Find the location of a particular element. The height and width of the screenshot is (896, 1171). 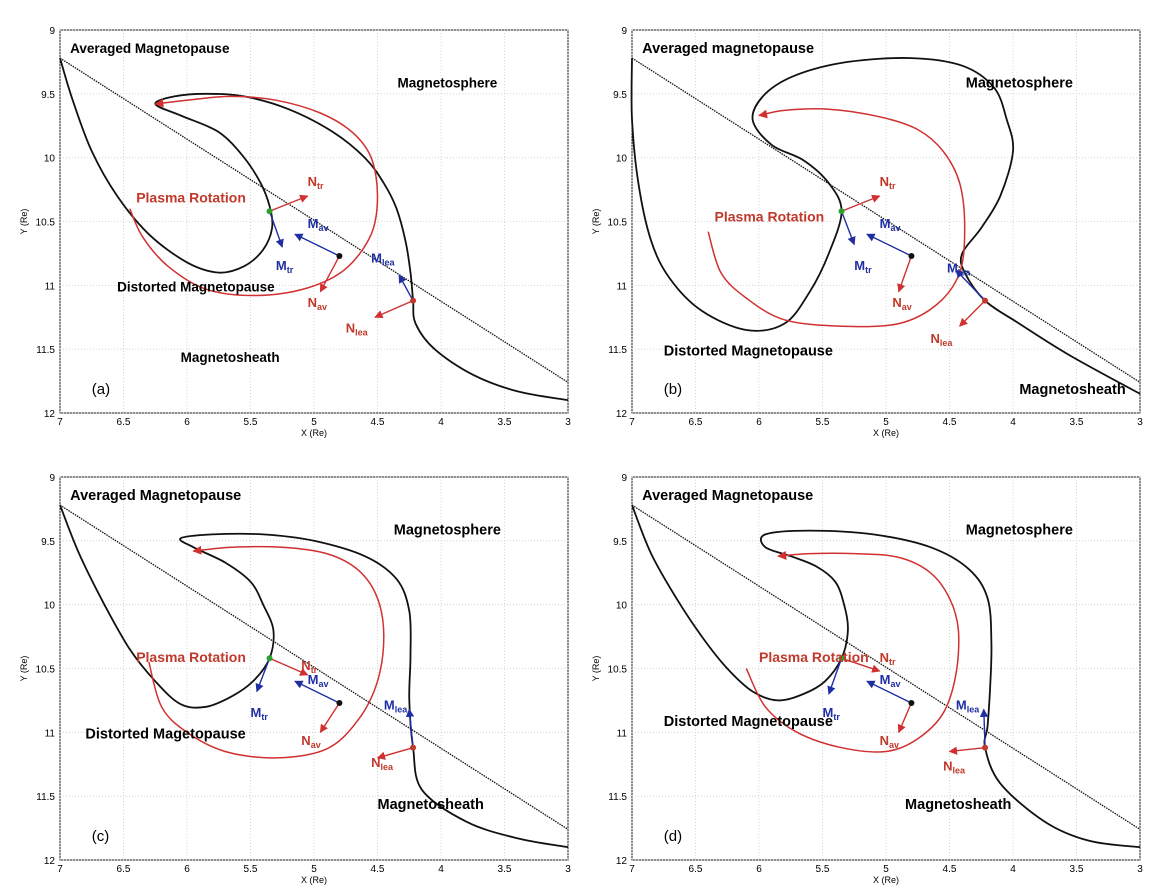

y-axis-label: Y (Re) is located at coordinates (596, 669).